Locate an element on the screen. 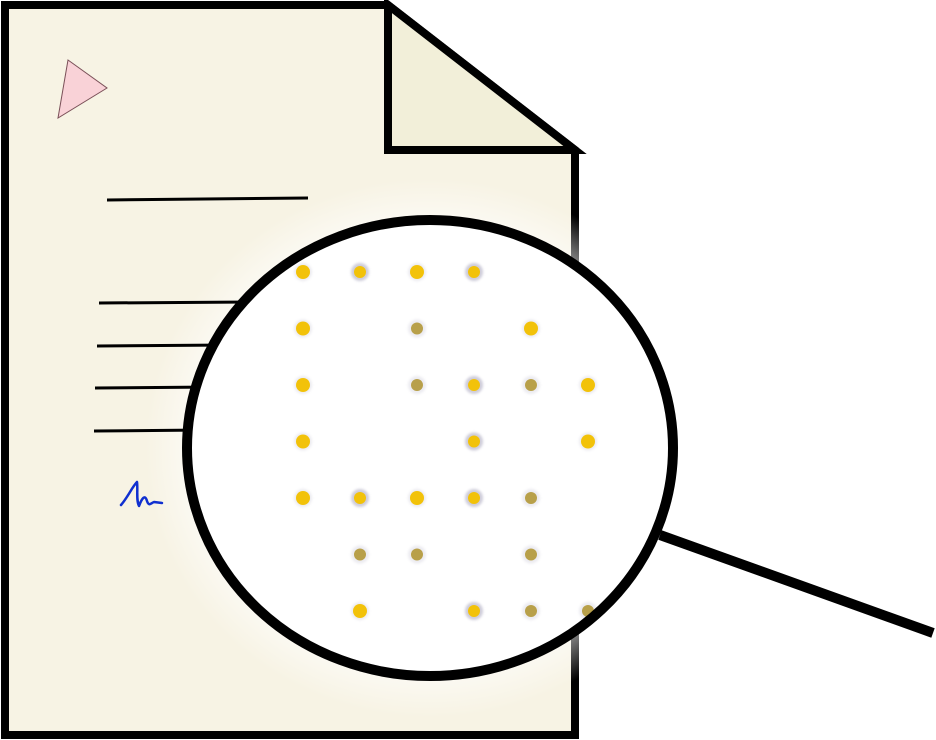 The height and width of the screenshot is (740, 936). heading-line is located at coordinates (207, 199).